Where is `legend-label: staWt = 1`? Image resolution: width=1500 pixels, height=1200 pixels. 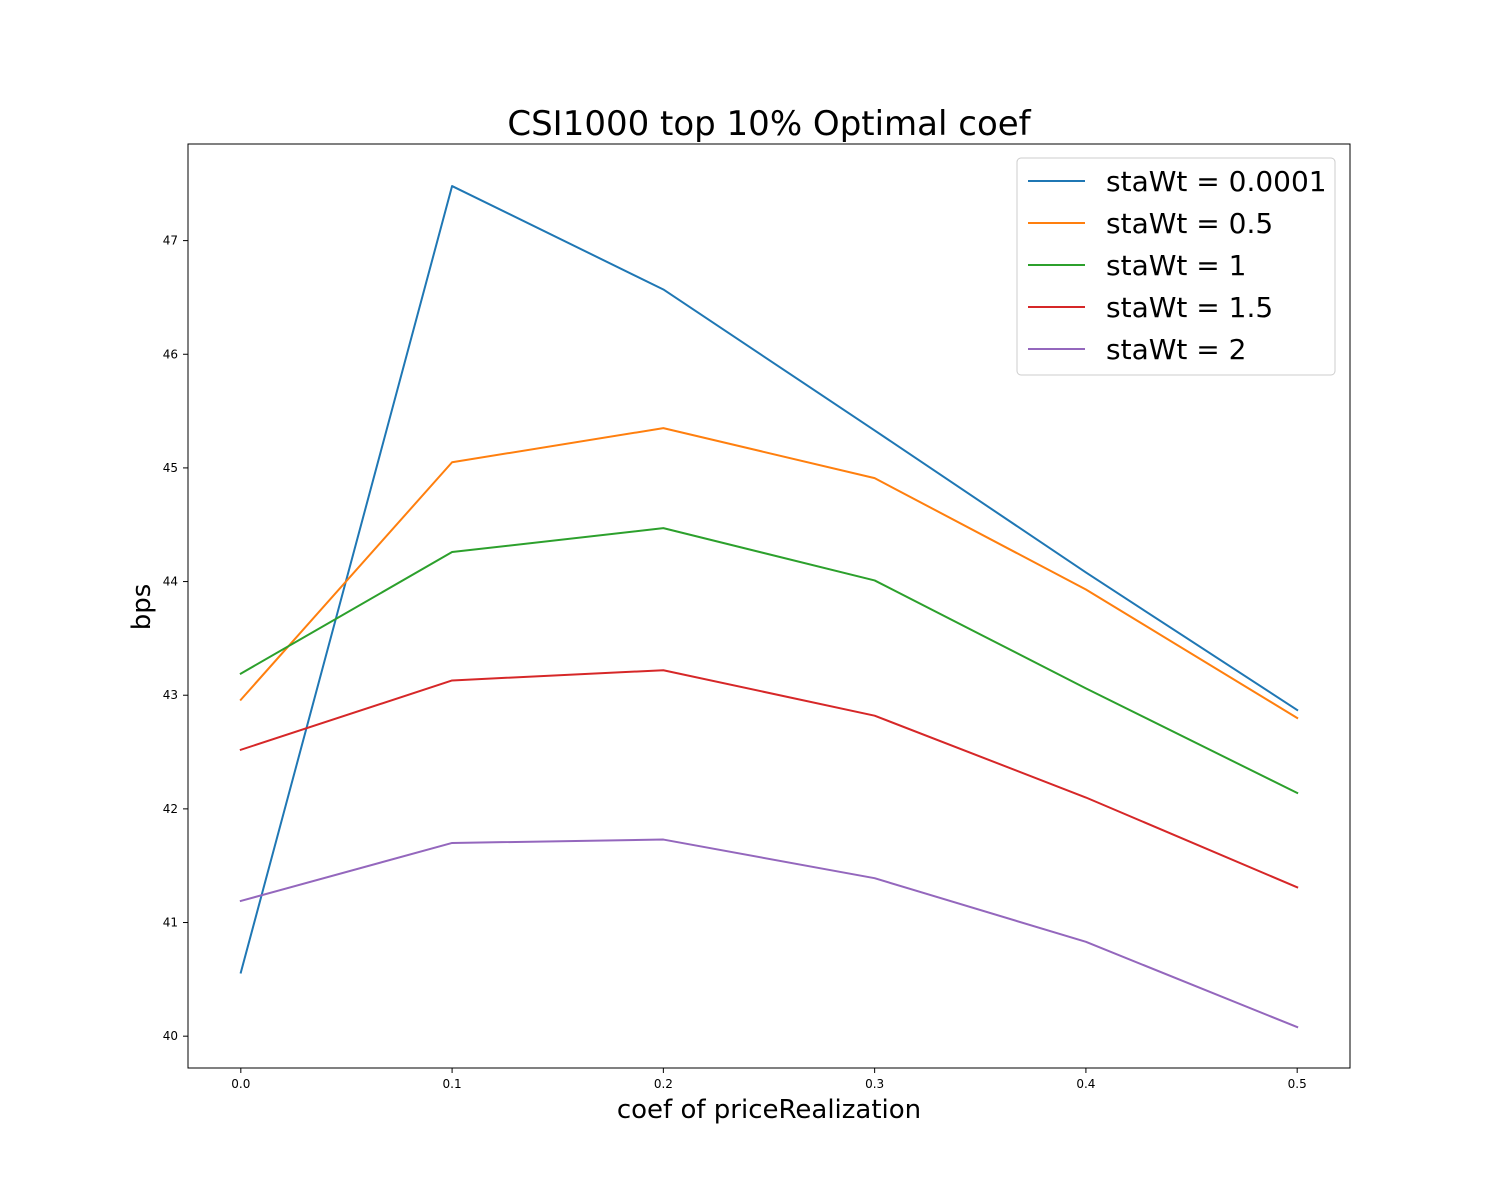
legend-label: staWt = 1 is located at coordinates (1176, 265).